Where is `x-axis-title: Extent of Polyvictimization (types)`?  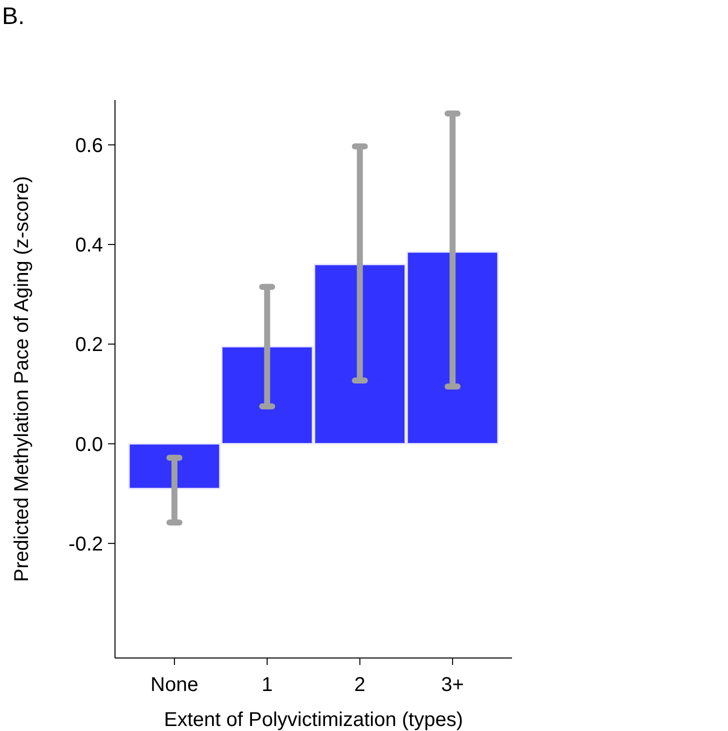 x-axis-title: Extent of Polyvictimization (types) is located at coordinates (313, 720).